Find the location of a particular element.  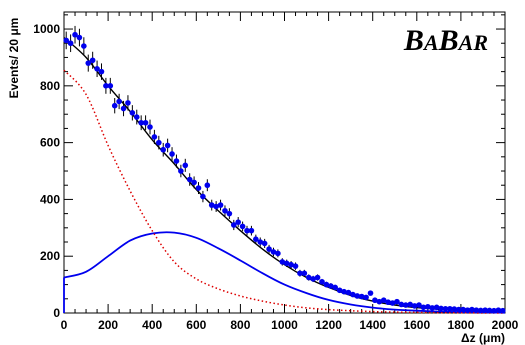

logo-part-3: B is located at coordinates (448, 40).